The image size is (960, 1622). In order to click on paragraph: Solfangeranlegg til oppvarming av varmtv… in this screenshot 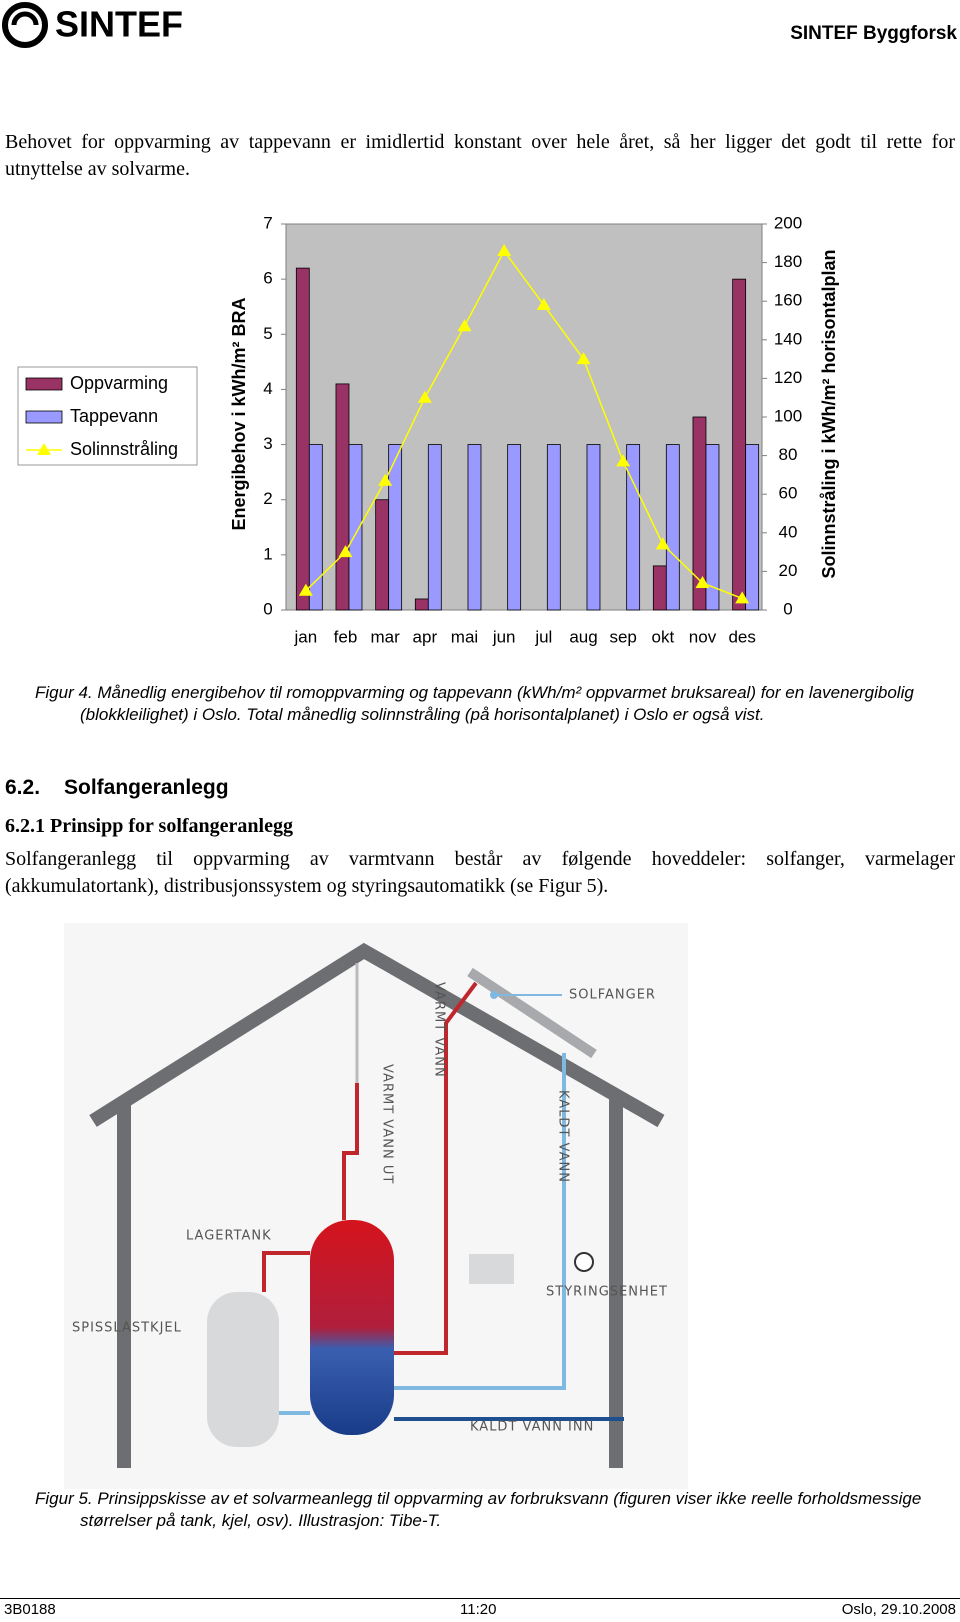, I will do `click(480, 872)`.